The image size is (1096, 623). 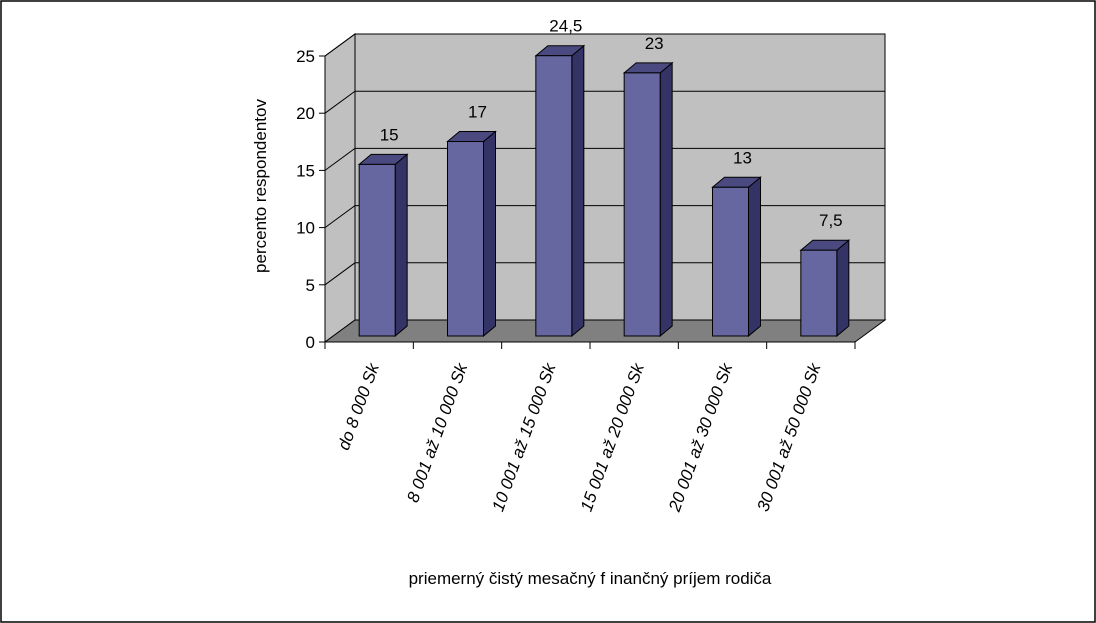 What do you see at coordinates (742, 157) in the screenshot?
I see `data-label: 13` at bounding box center [742, 157].